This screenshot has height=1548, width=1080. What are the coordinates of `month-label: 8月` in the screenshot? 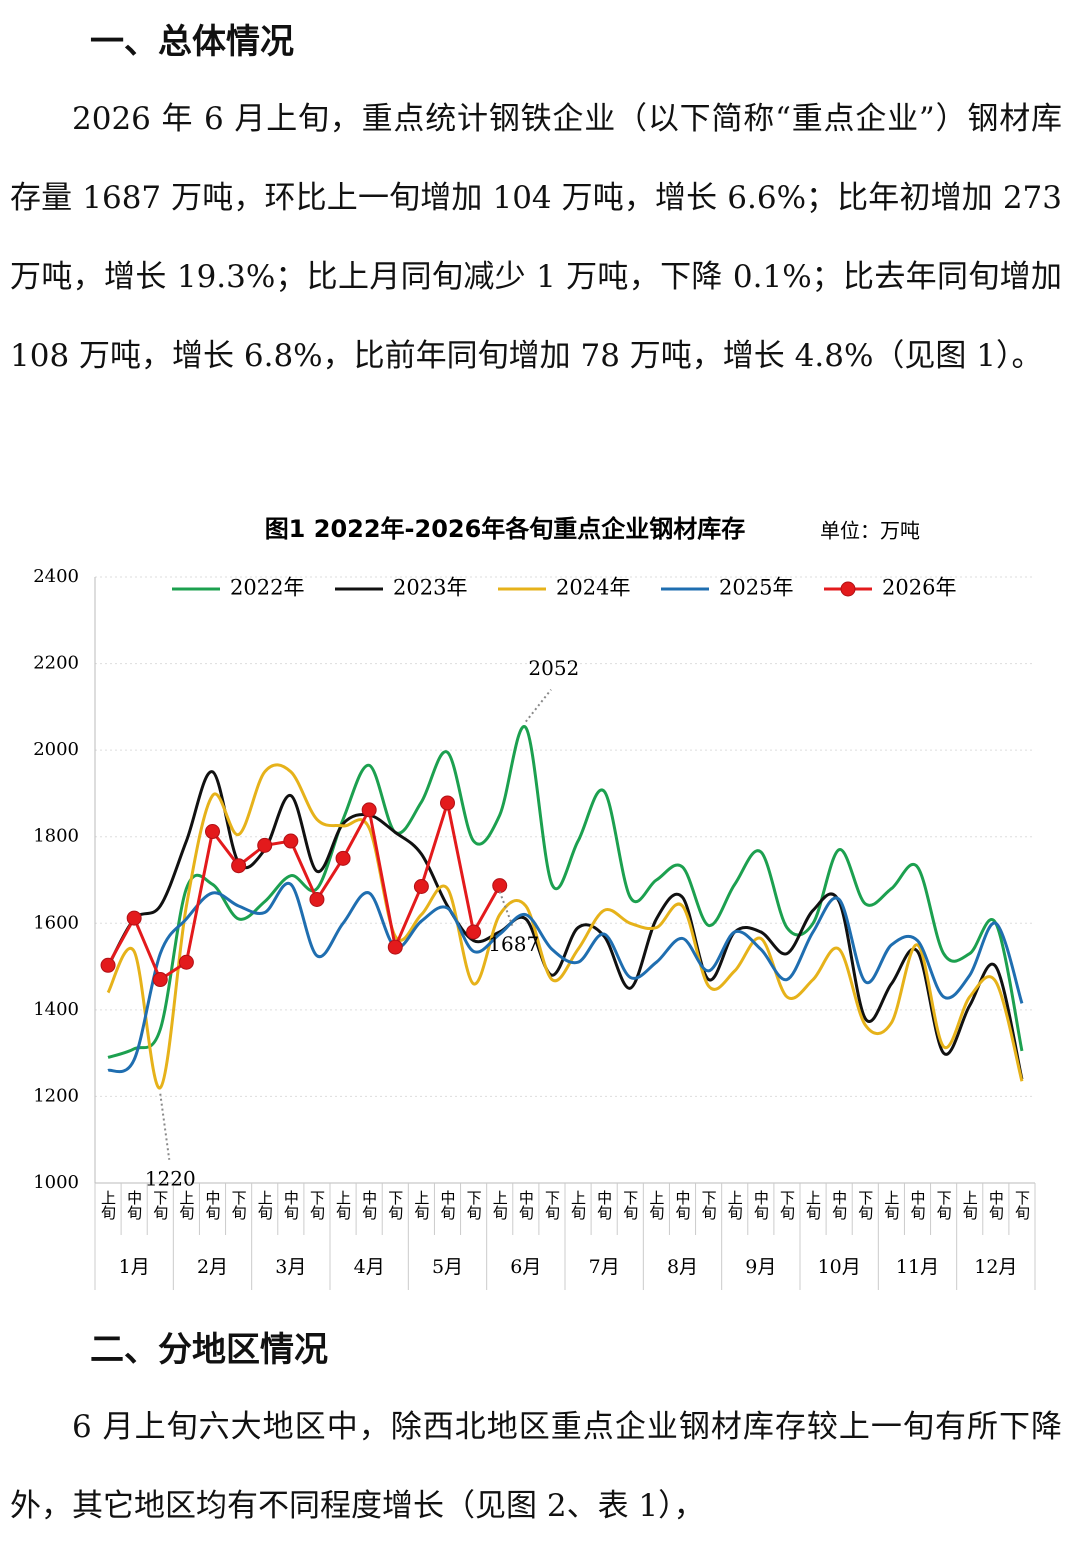 It's located at (682, 1267).